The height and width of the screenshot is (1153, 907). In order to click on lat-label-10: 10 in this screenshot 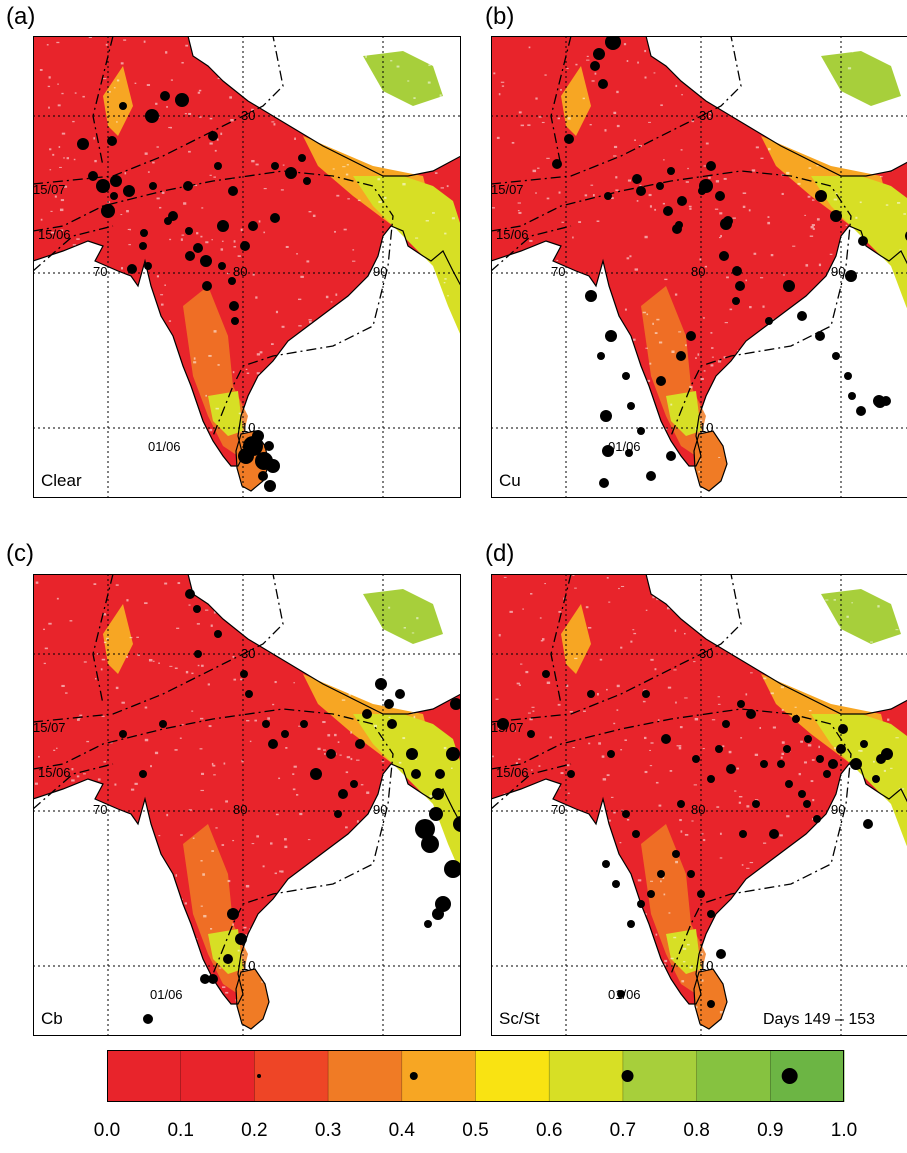, I will do `click(248, 427)`.